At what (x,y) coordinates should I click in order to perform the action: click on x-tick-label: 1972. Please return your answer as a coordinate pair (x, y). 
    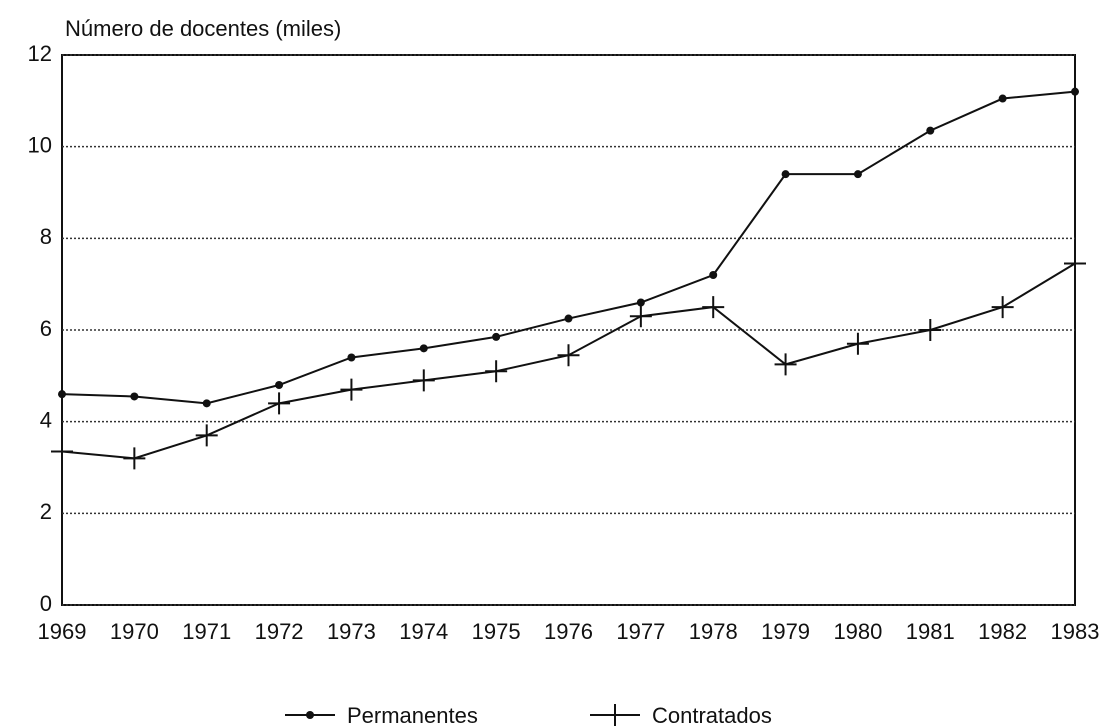
    Looking at the image, I should click on (279, 631).